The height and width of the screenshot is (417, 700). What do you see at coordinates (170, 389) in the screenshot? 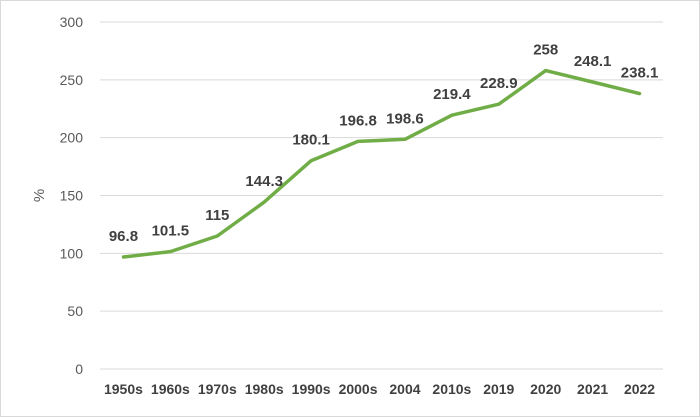
I see `x-tick-label: 1960s` at bounding box center [170, 389].